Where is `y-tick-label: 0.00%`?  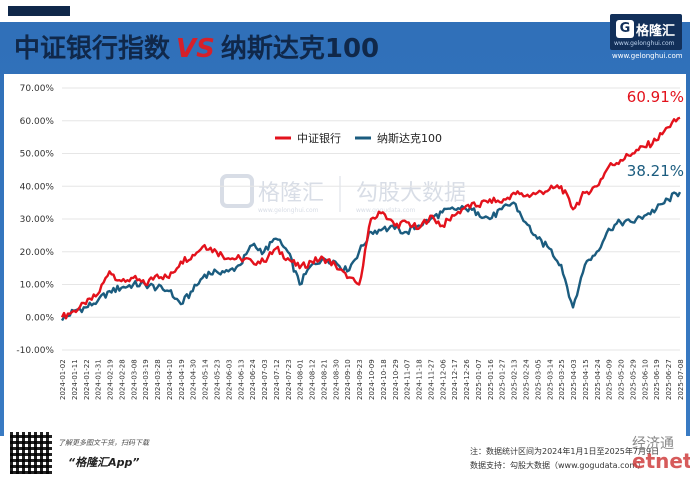
y-tick-label: 0.00% is located at coordinates (39, 318).